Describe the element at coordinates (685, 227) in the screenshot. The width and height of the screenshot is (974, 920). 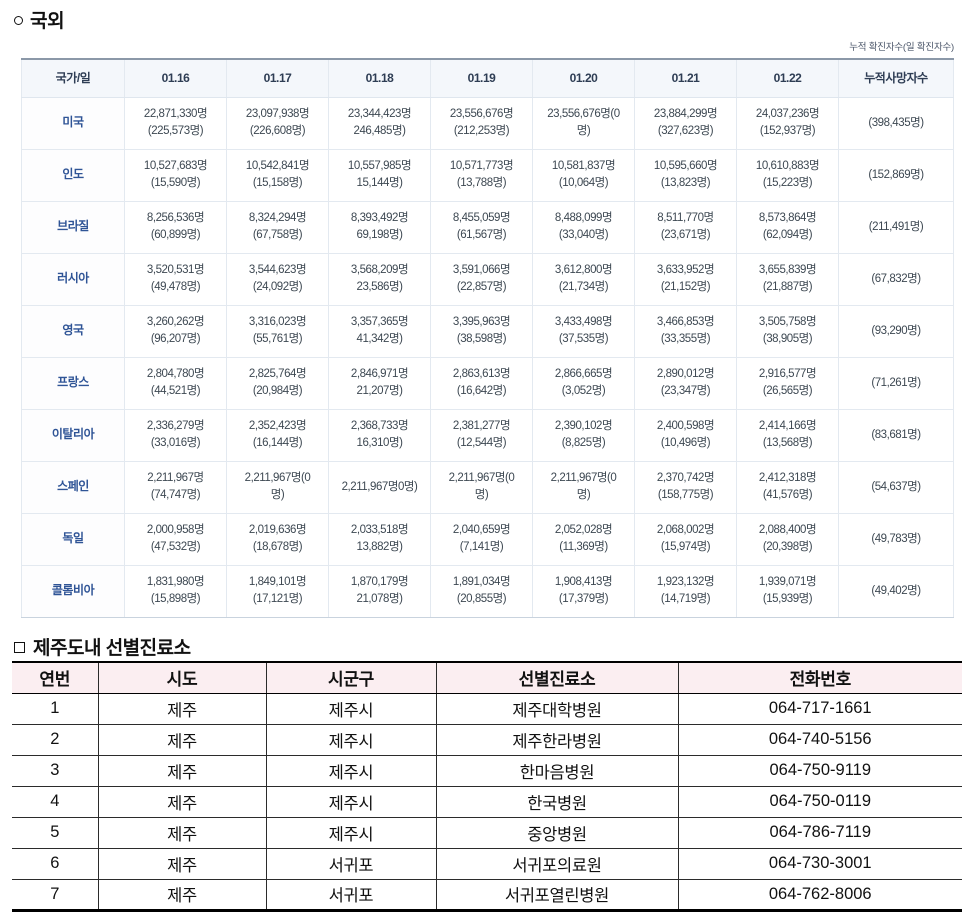
I see `daily-cases-cell: 8,511,770명 (23,671명)` at that location.